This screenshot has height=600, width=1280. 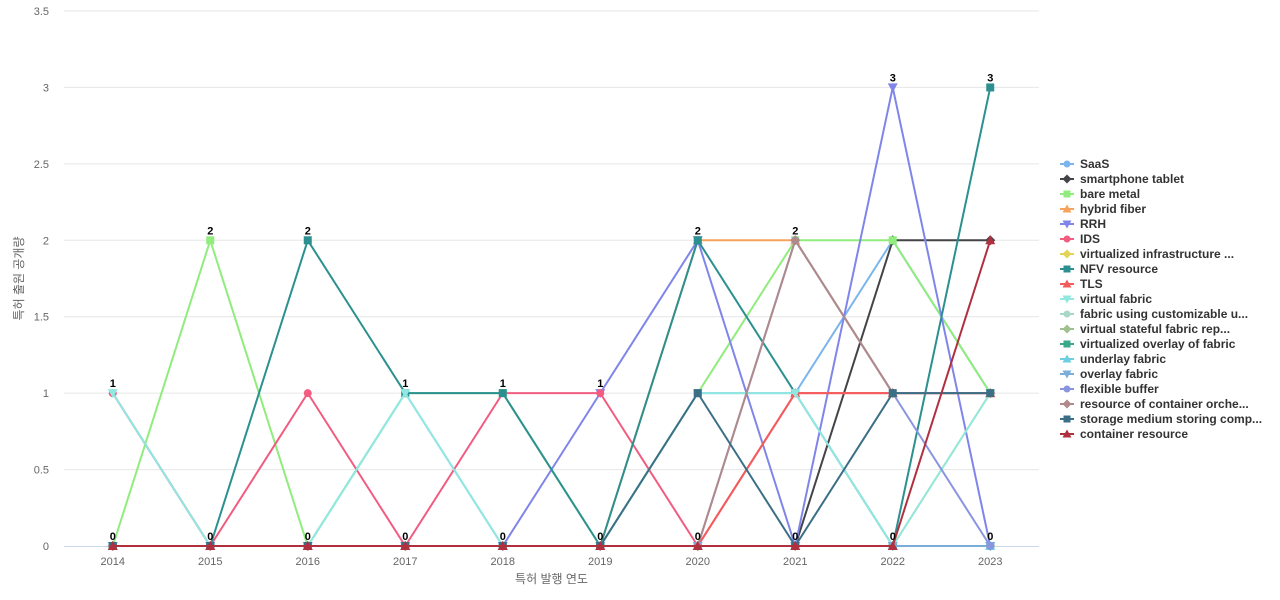 I want to click on y-tick-label: 0, so click(x=46, y=547).